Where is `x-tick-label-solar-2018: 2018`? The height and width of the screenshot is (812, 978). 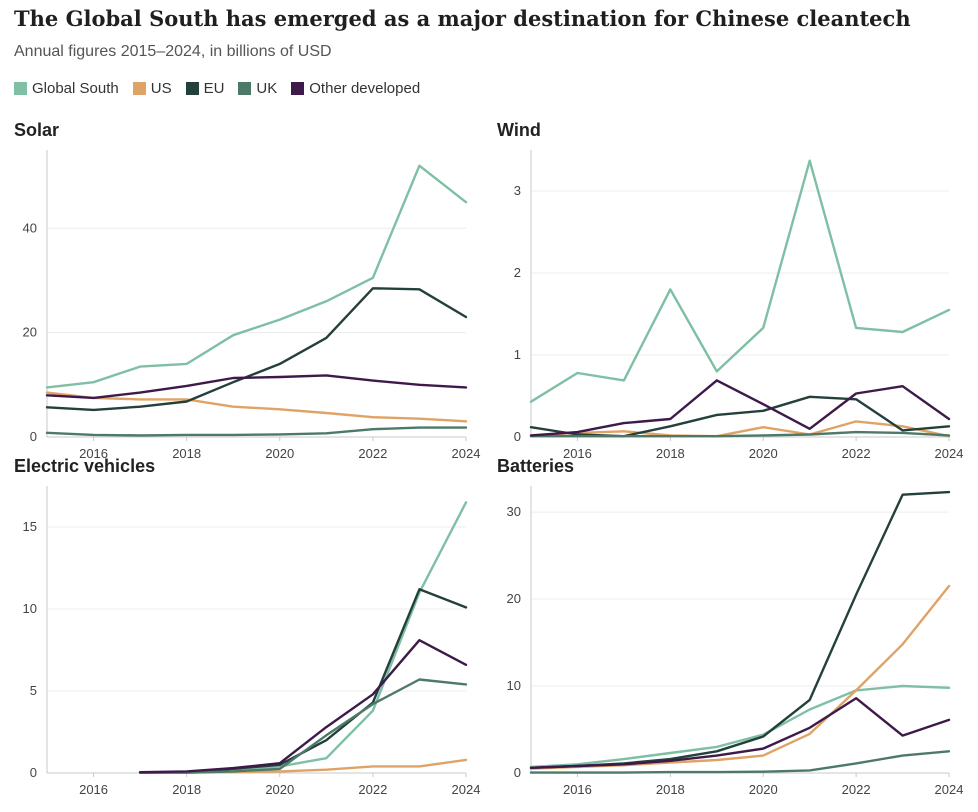
x-tick-label-solar-2018: 2018 is located at coordinates (186, 453).